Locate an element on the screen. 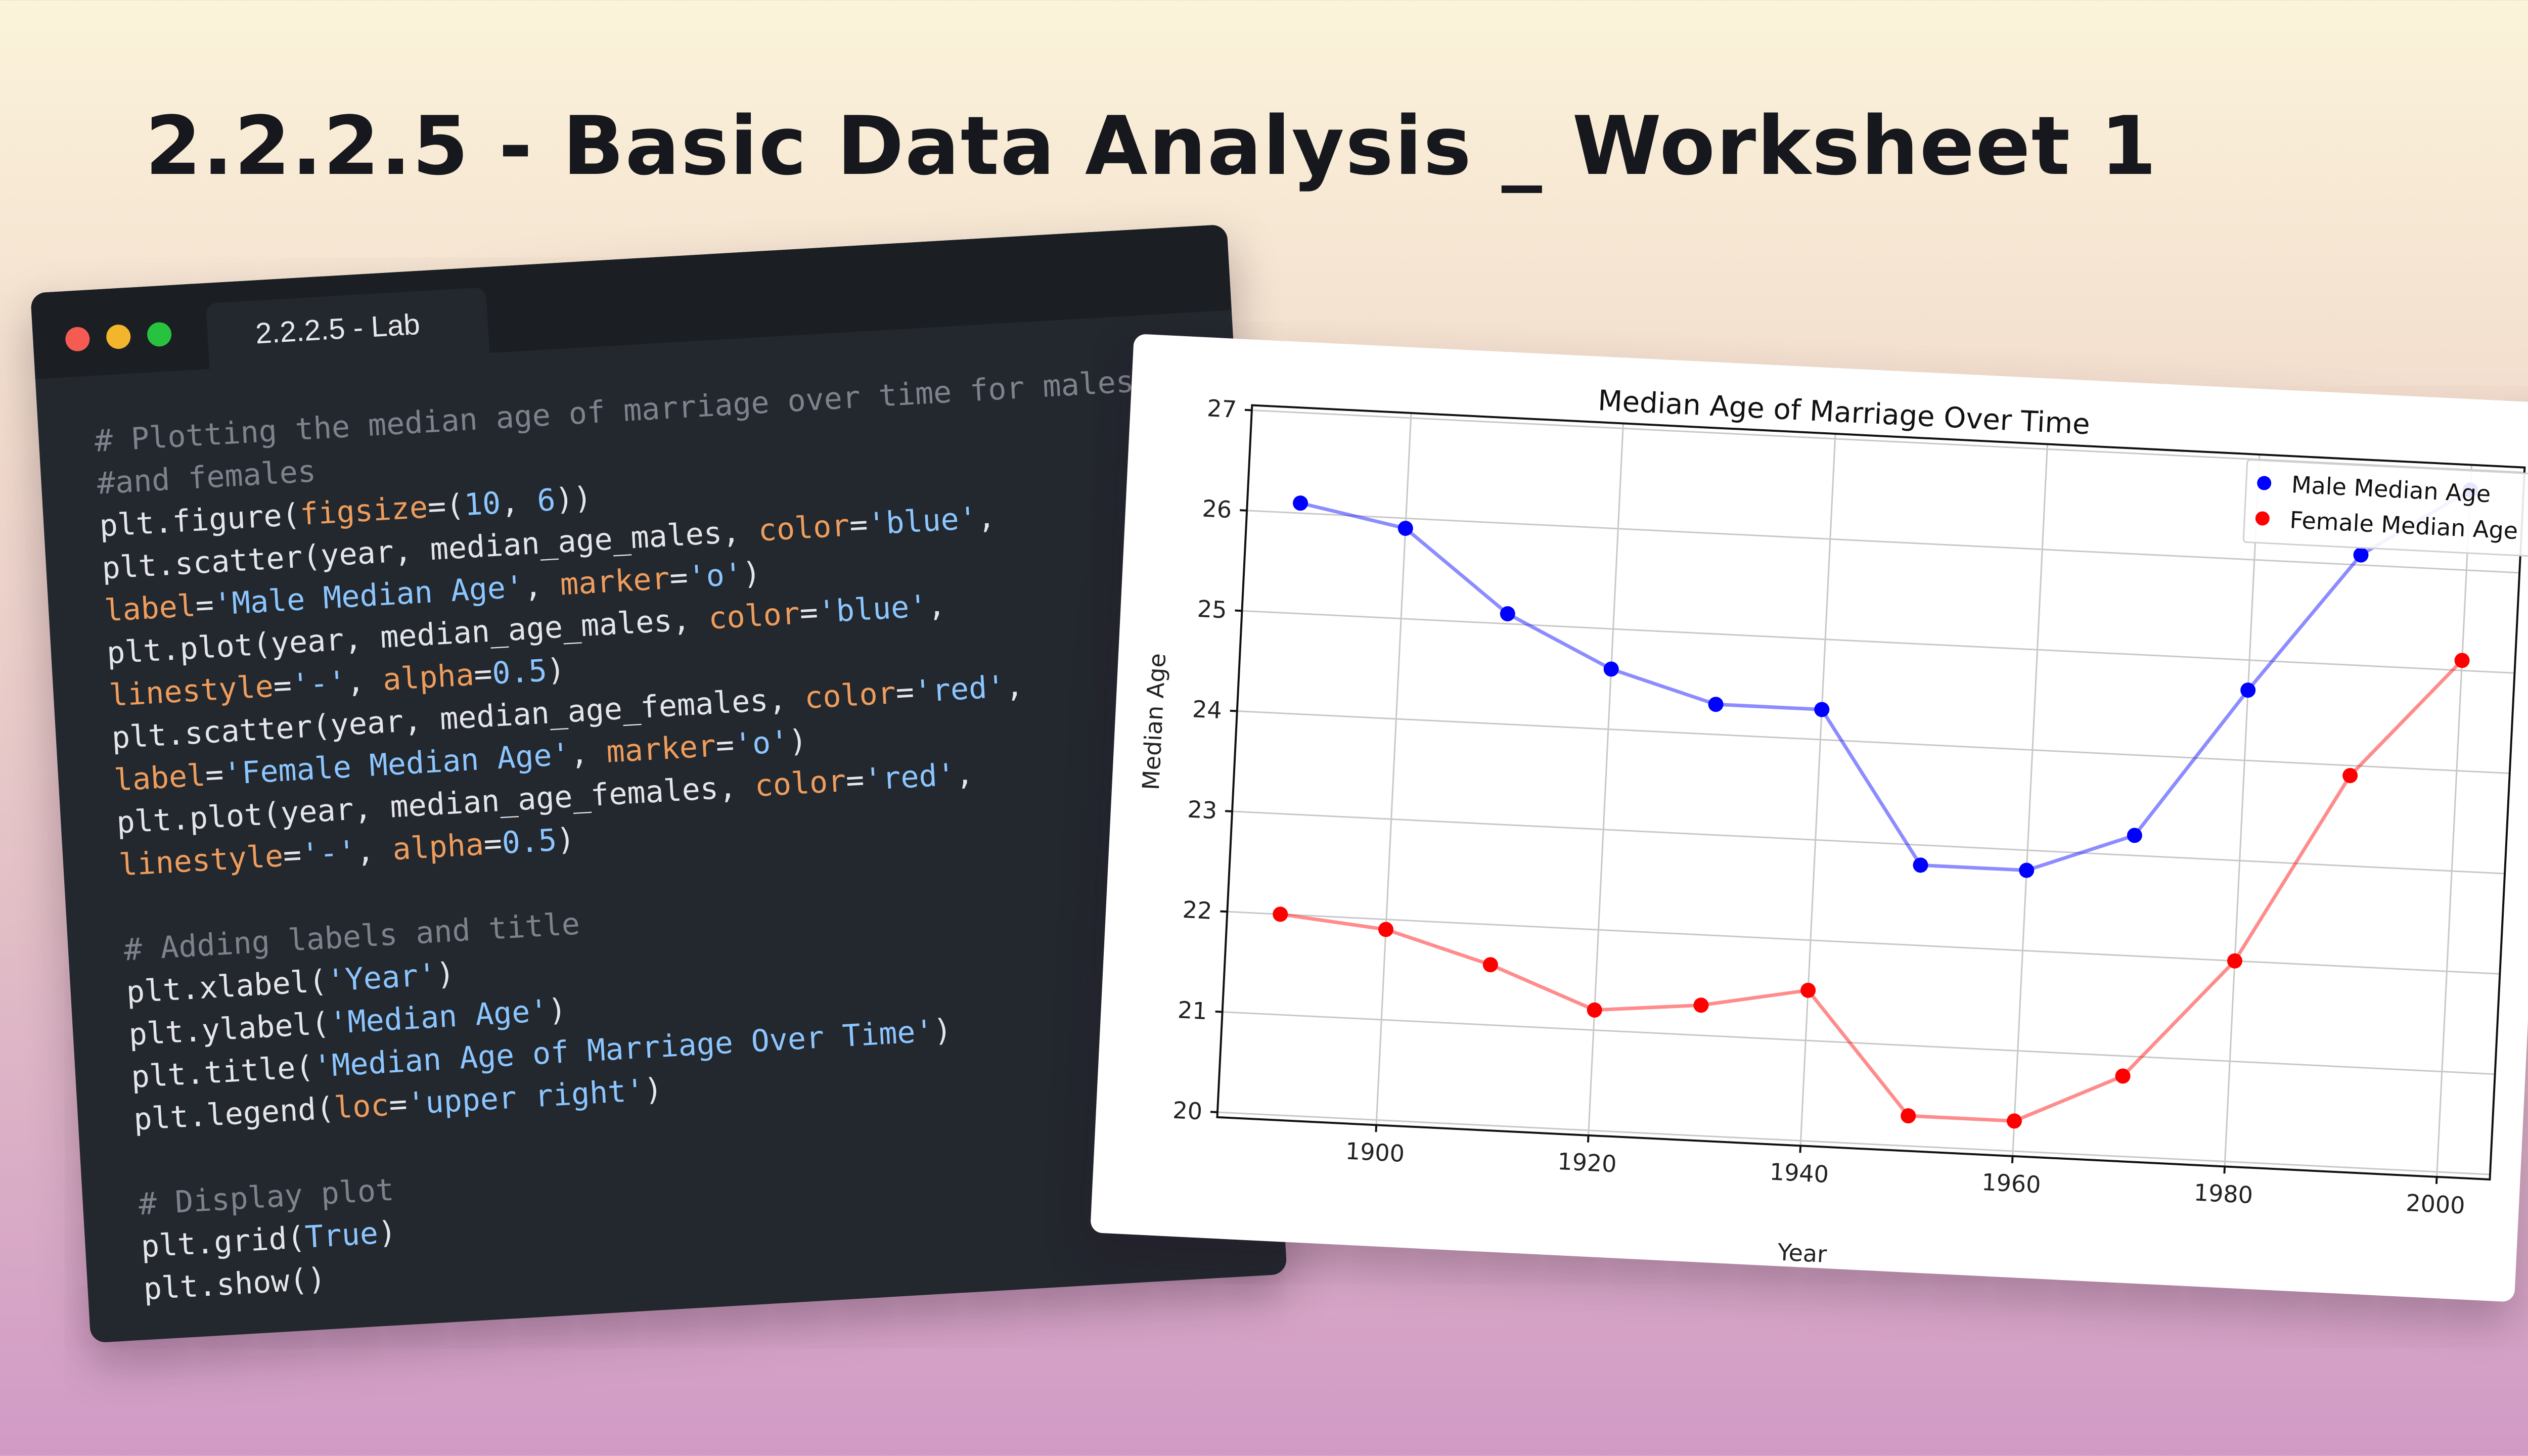 Image resolution: width=2528 pixels, height=1456 pixels. code-token: 0.5 is located at coordinates (529, 841).